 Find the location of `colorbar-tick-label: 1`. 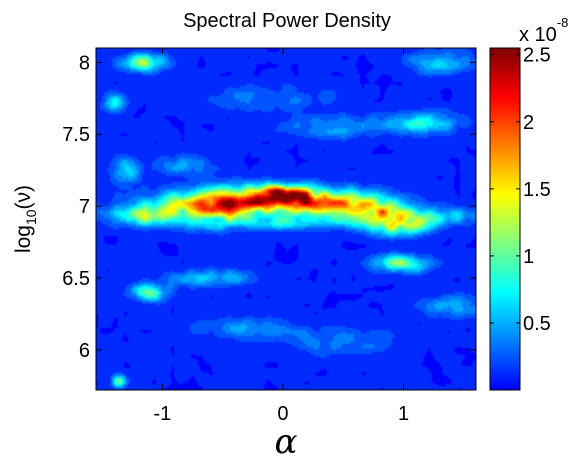

colorbar-tick-label: 1 is located at coordinates (528, 257).